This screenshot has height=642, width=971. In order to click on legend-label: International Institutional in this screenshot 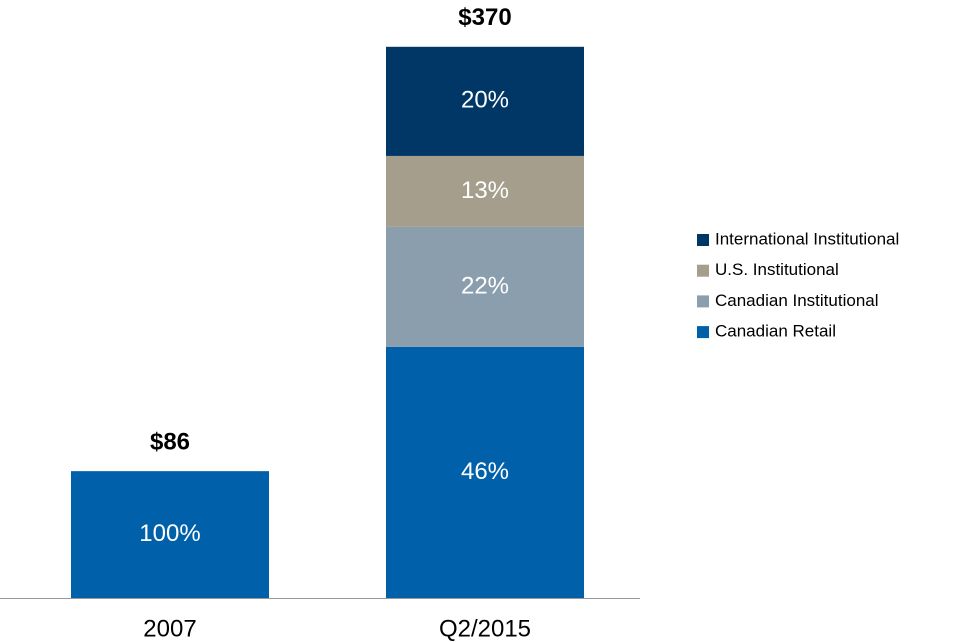, I will do `click(807, 238)`.